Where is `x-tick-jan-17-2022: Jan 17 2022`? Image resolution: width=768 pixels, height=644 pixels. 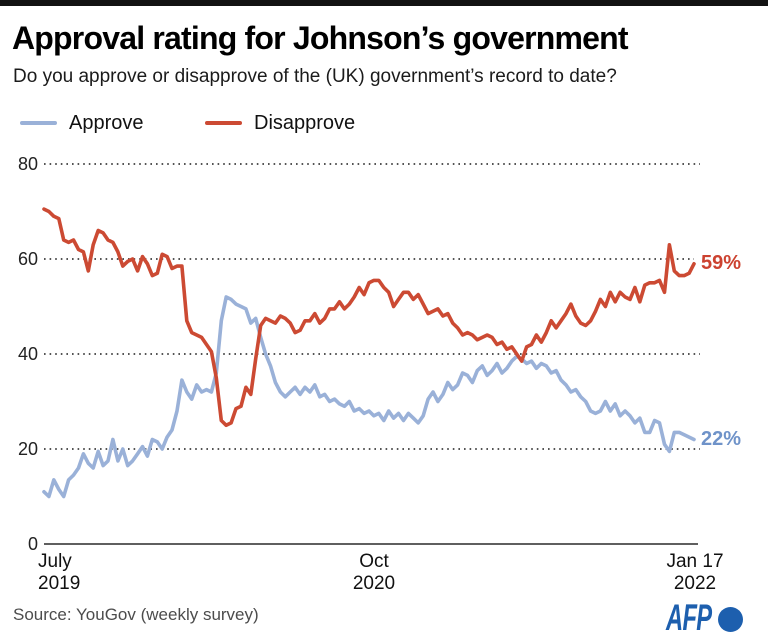 x-tick-jan-17-2022: Jan 17 2022 is located at coordinates (695, 573).